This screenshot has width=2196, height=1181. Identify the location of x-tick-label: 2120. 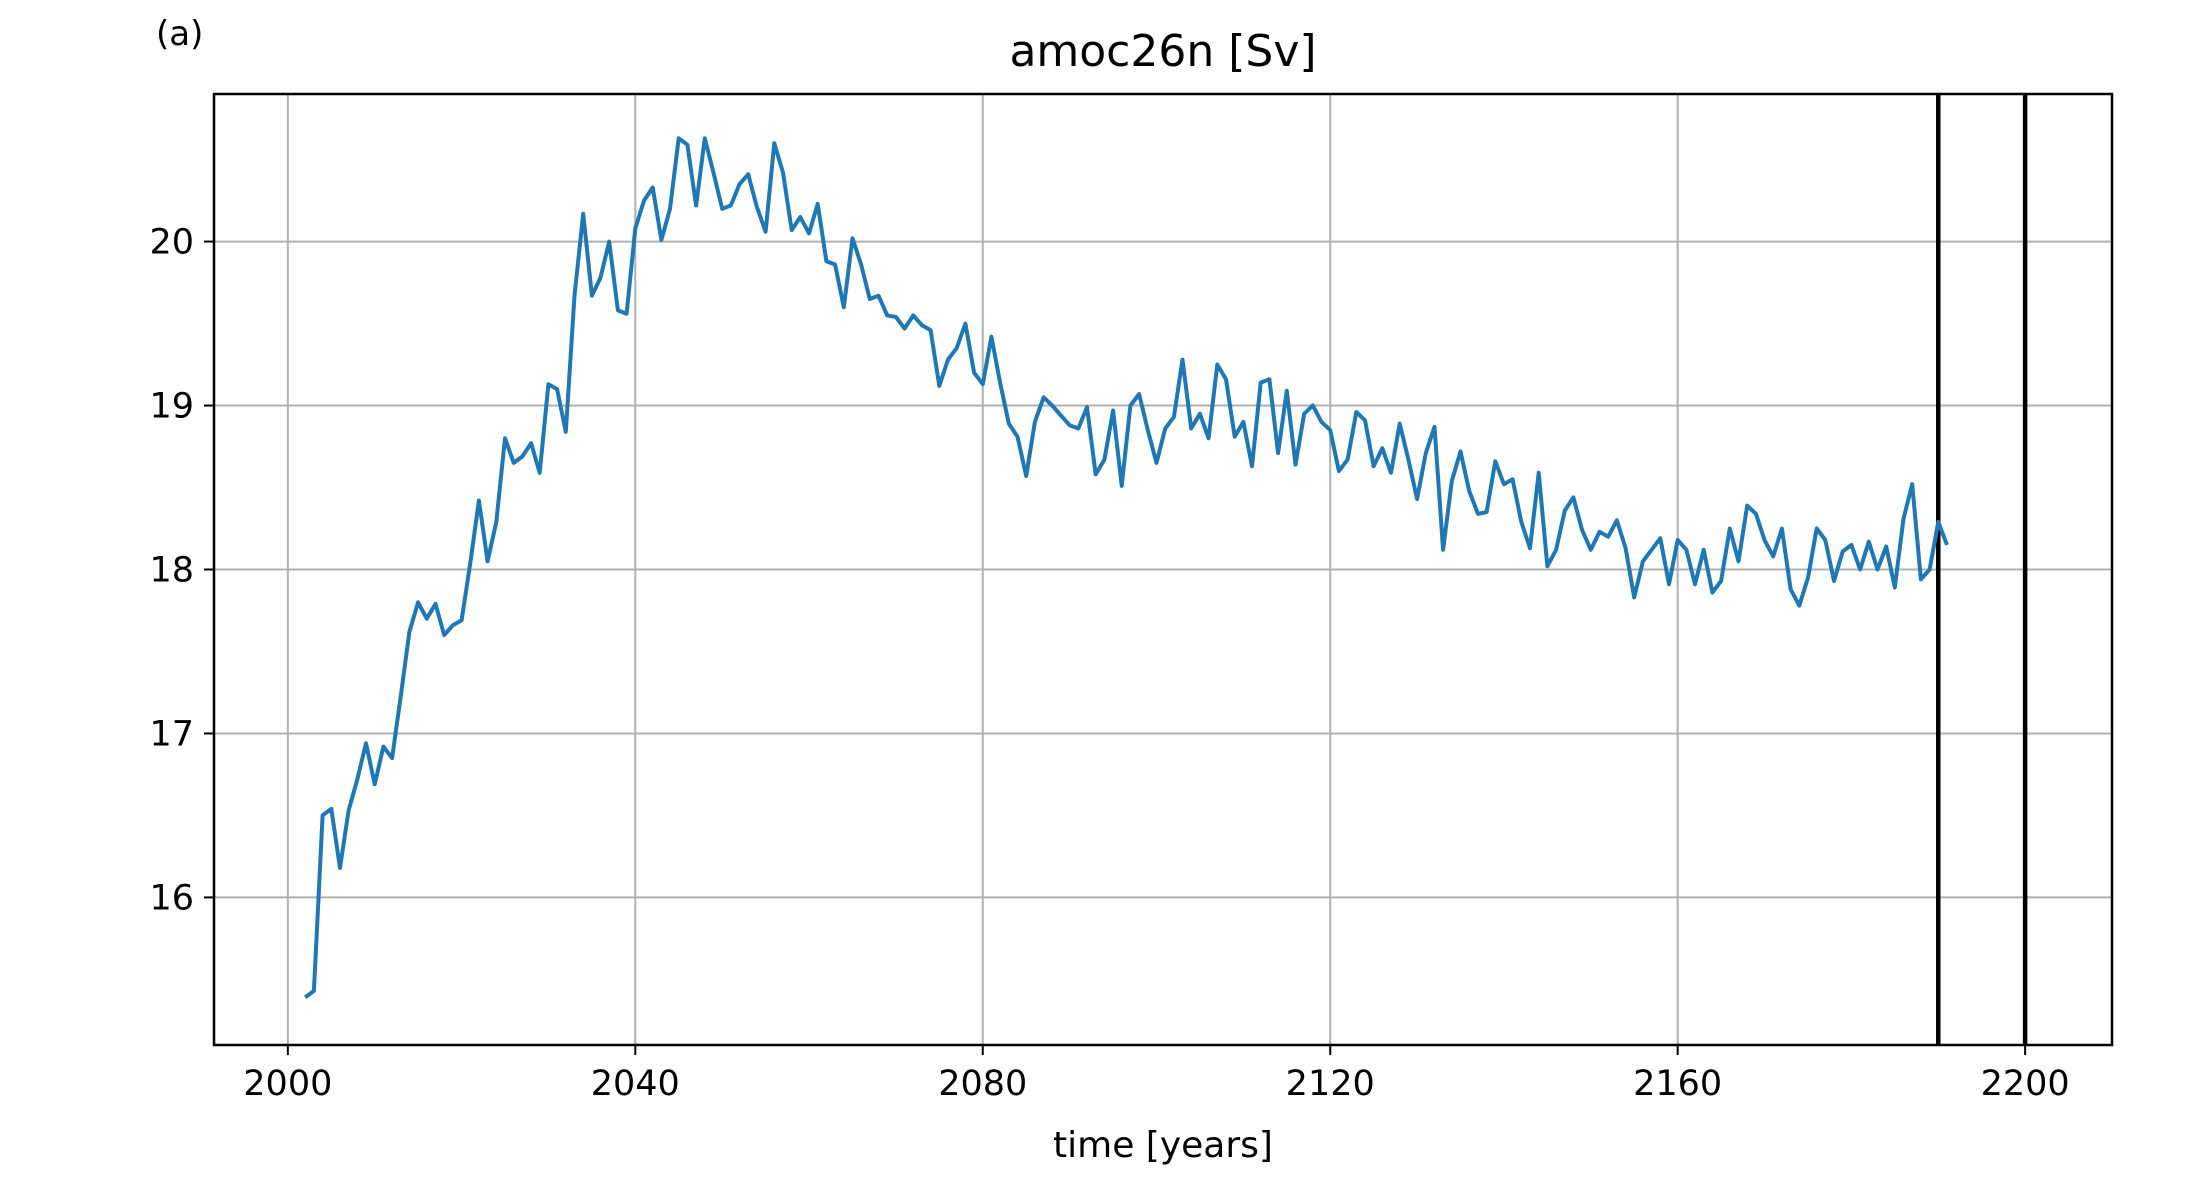
(1330, 1084).